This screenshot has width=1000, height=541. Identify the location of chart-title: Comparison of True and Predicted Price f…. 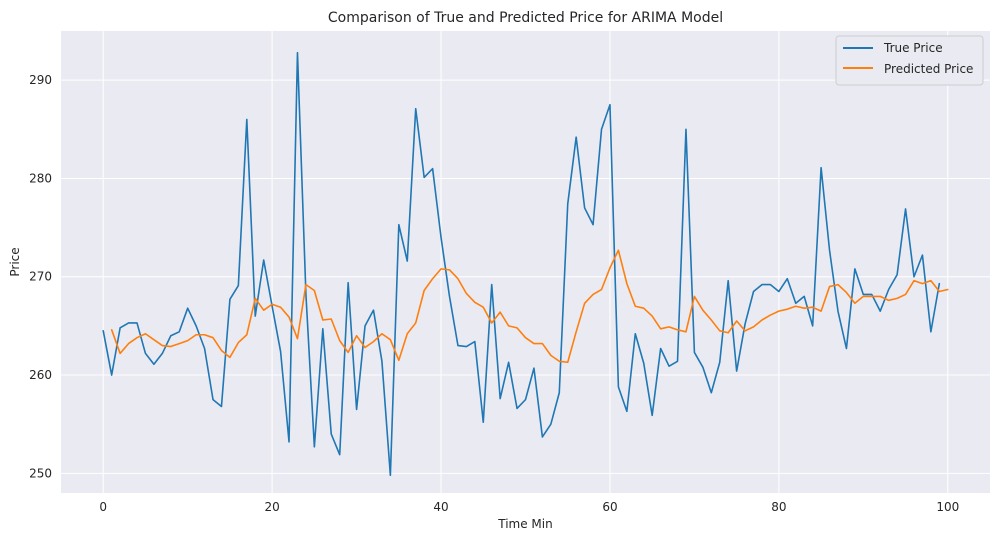
(525, 18).